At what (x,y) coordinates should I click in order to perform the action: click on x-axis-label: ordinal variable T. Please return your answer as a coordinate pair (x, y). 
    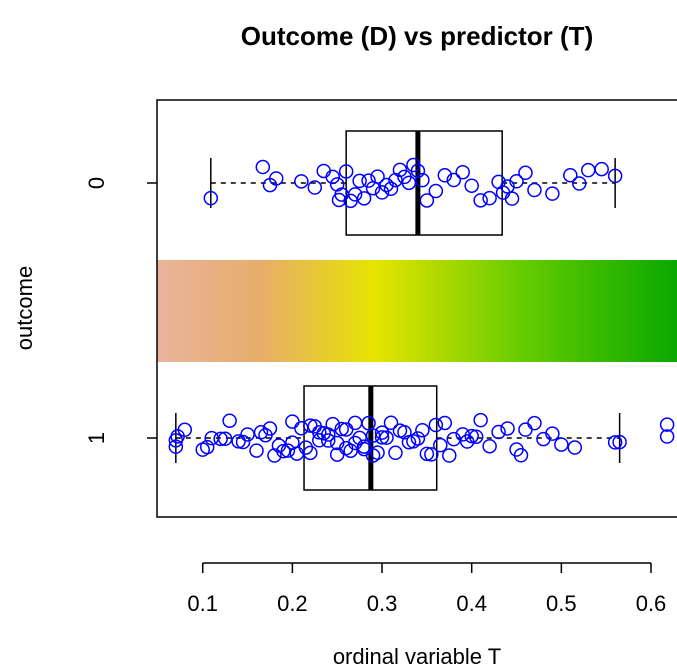
    Looking at the image, I should click on (417, 656).